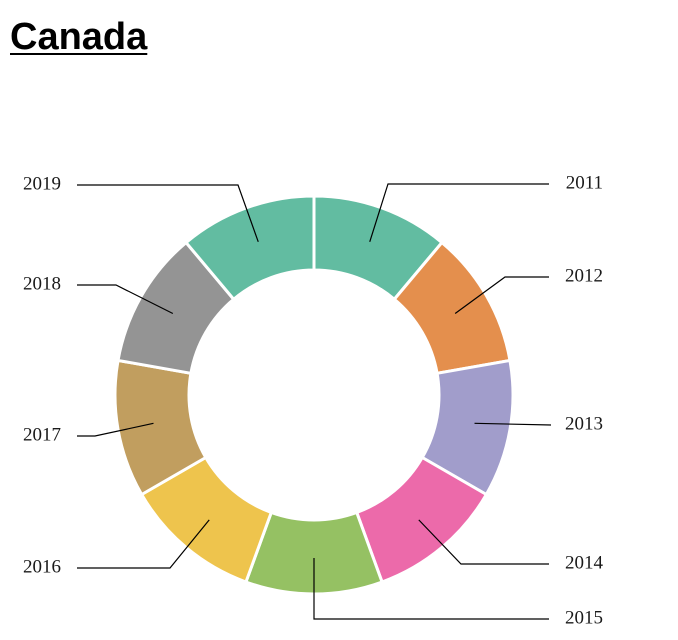 The height and width of the screenshot is (640, 678). I want to click on leader-line-2013, so click(513, 424).